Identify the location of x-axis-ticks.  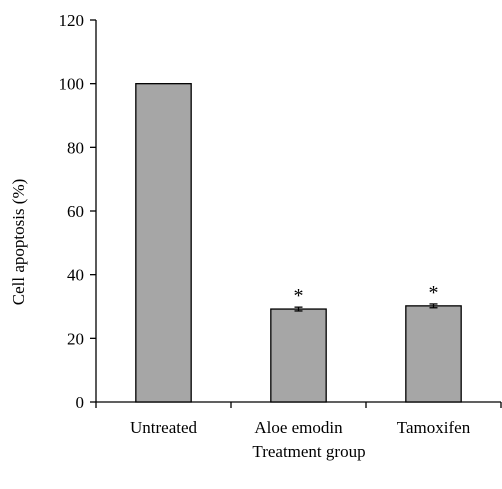
(298, 405).